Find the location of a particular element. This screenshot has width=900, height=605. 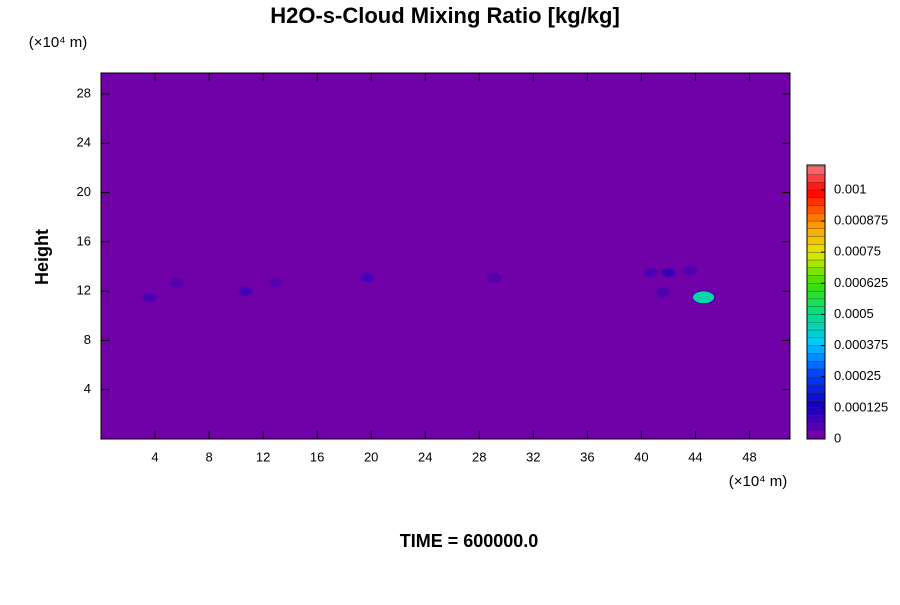

colorbar-tick-label: 0 is located at coordinates (837, 437).